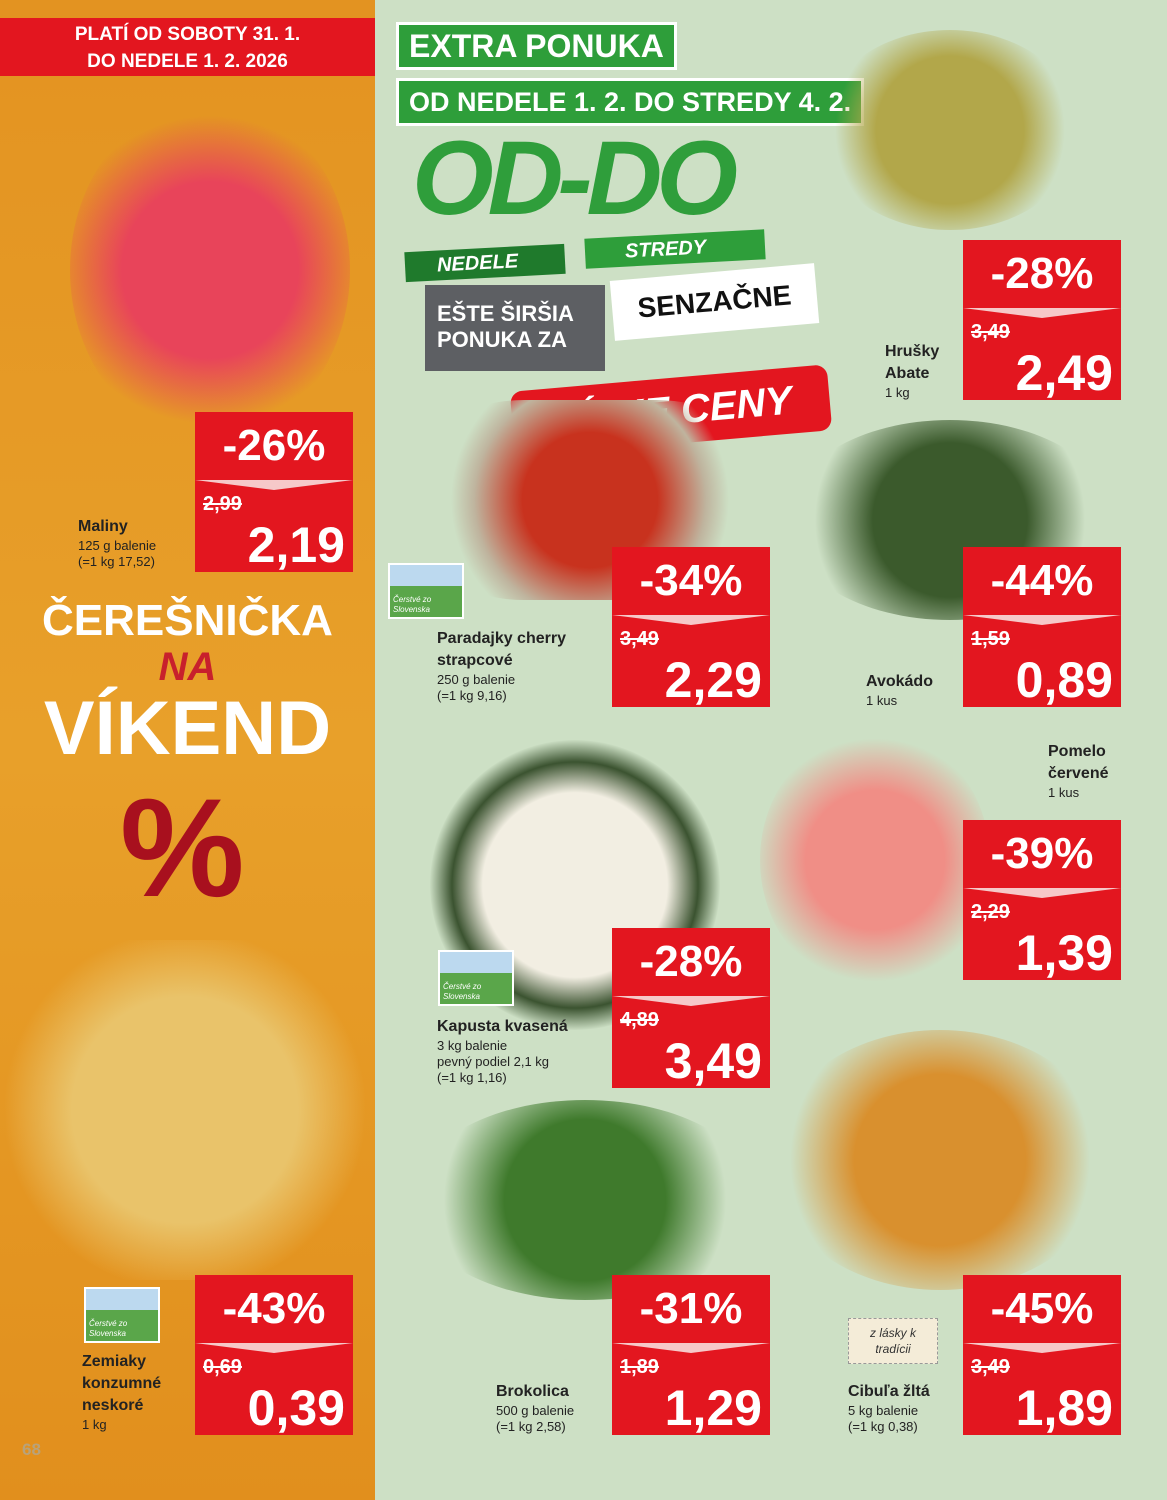  What do you see at coordinates (893, 1341) in the screenshot?
I see `tradition-badge: z lásky k tradícii` at bounding box center [893, 1341].